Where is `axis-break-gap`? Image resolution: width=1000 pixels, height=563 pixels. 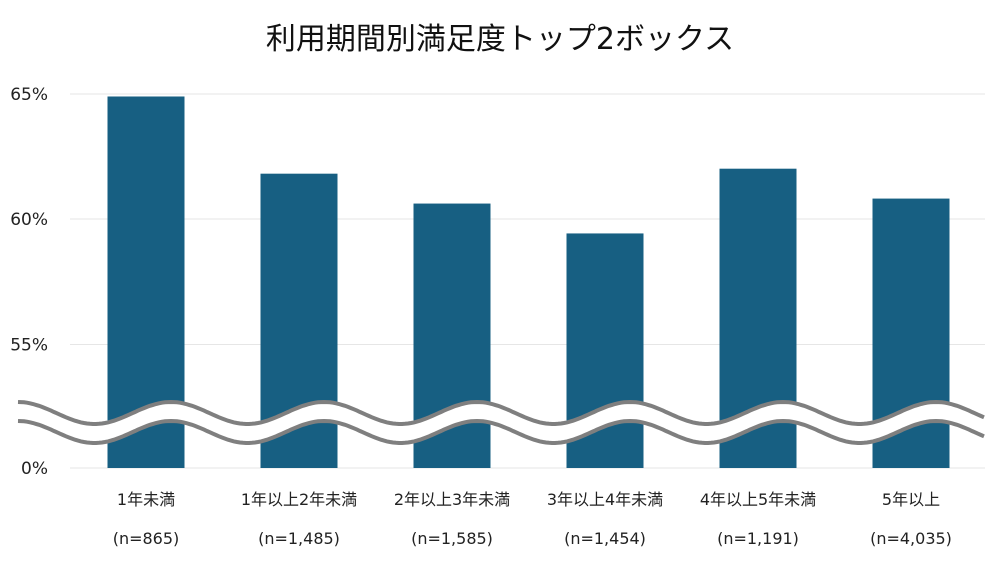 axis-break-gap is located at coordinates (501, 422).